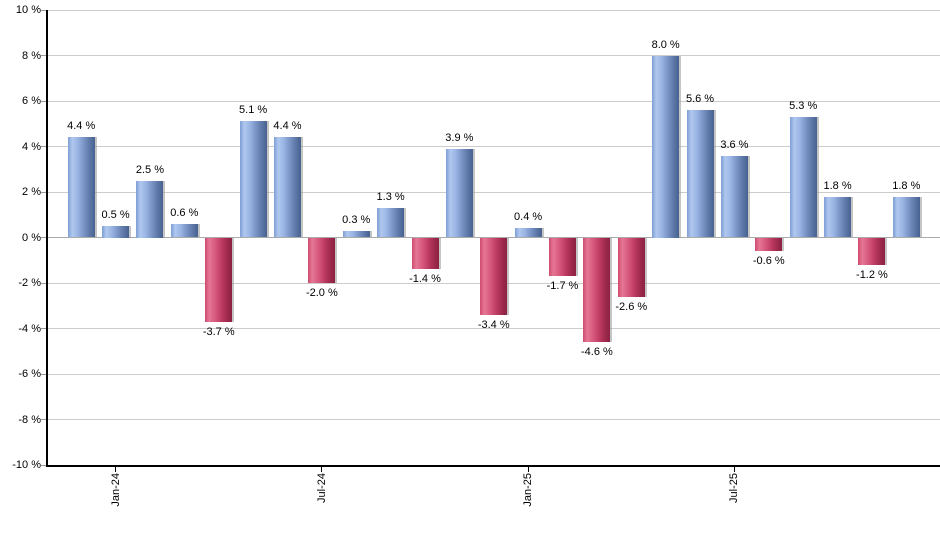  Describe the element at coordinates (734, 144) in the screenshot. I see `bar-value-label: 3.6 %` at that location.